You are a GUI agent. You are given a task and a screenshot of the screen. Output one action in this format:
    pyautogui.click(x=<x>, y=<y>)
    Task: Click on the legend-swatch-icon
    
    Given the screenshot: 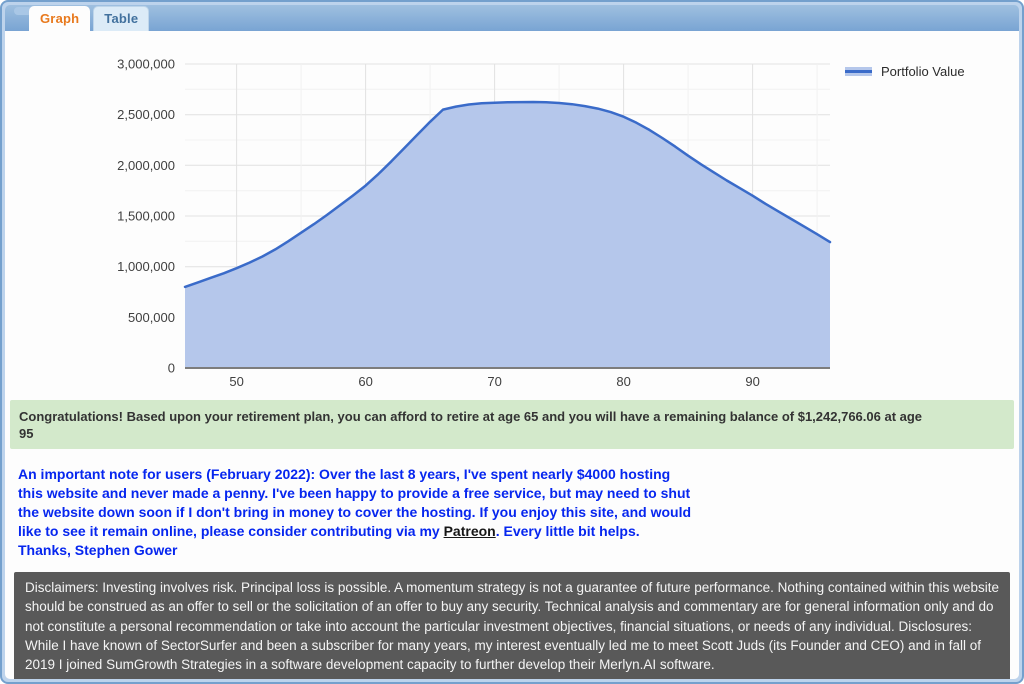 What is the action you would take?
    pyautogui.click(x=858, y=71)
    